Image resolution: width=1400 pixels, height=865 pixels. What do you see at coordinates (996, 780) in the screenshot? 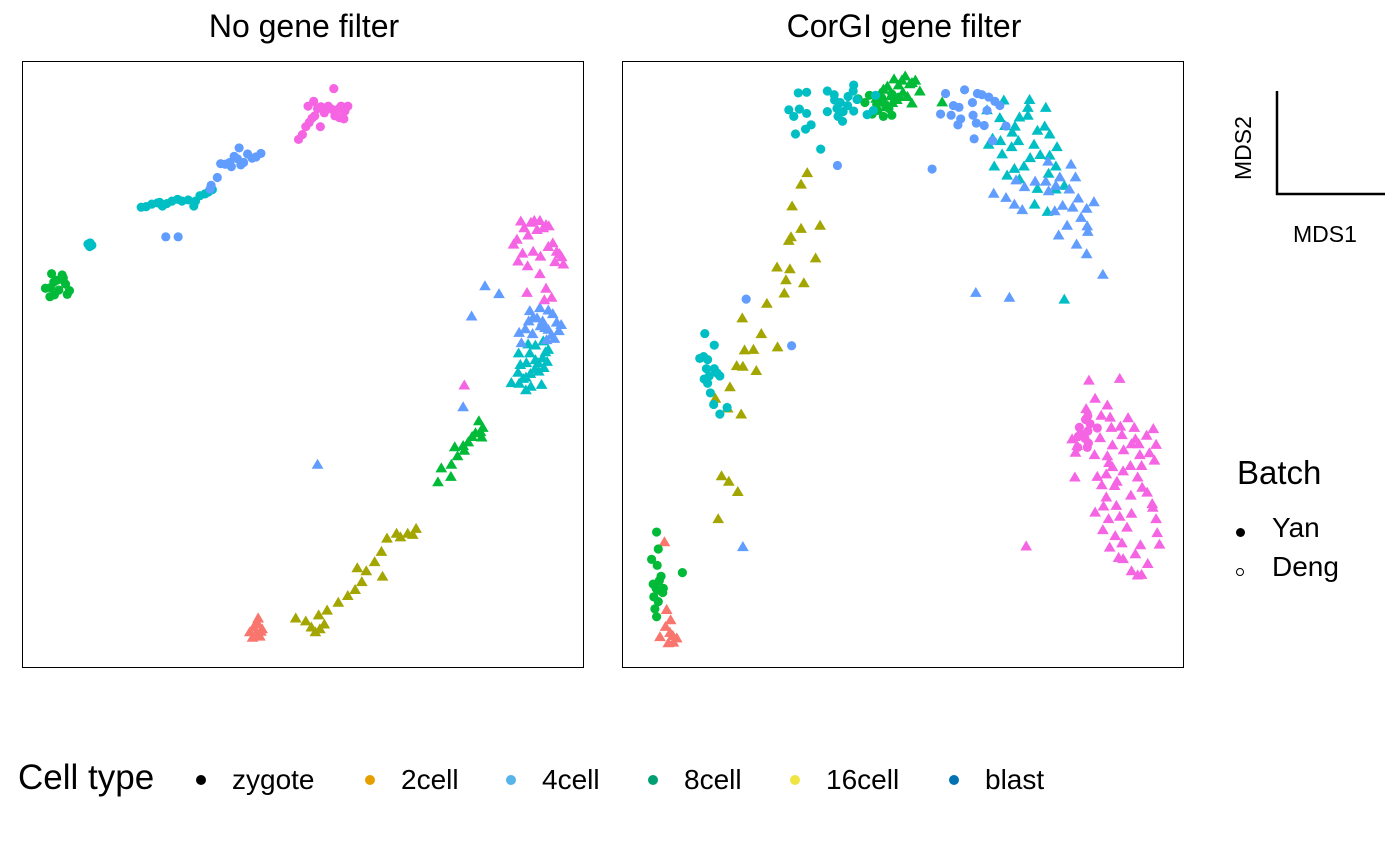
I see `cell-type-legend-item-blast: blast` at bounding box center [996, 780].